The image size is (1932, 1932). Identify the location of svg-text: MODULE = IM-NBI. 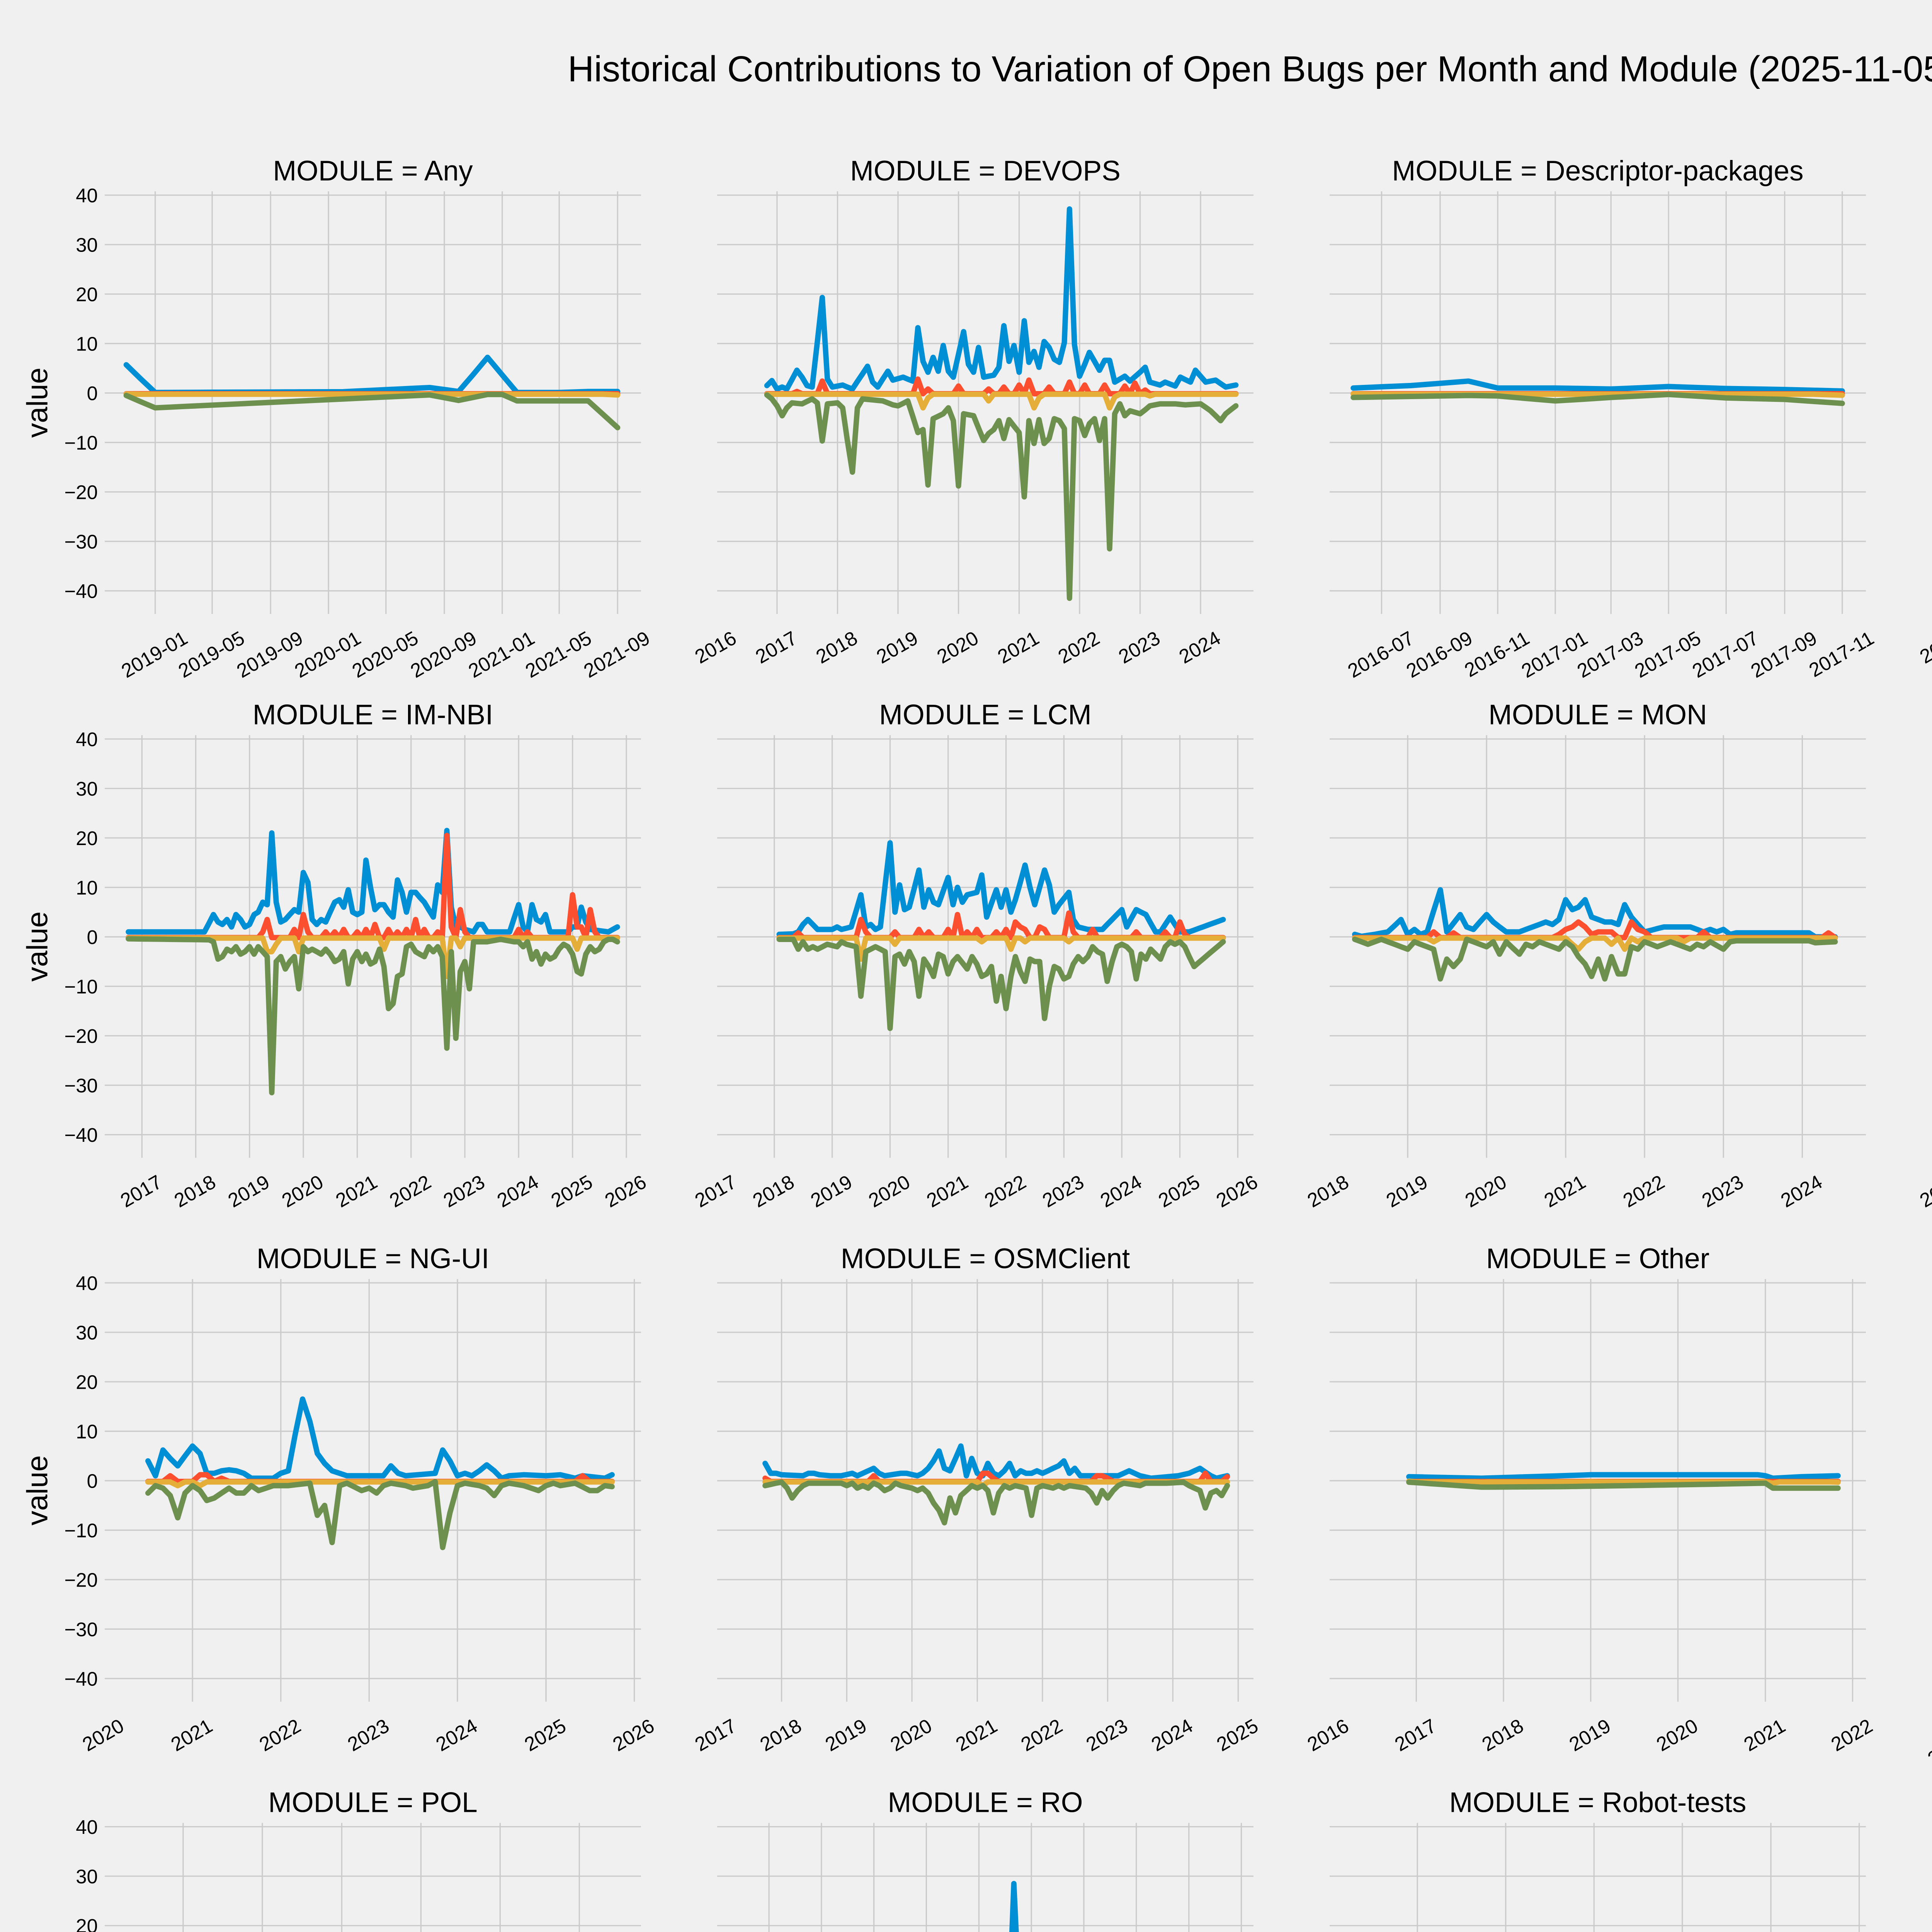
(373, 715).